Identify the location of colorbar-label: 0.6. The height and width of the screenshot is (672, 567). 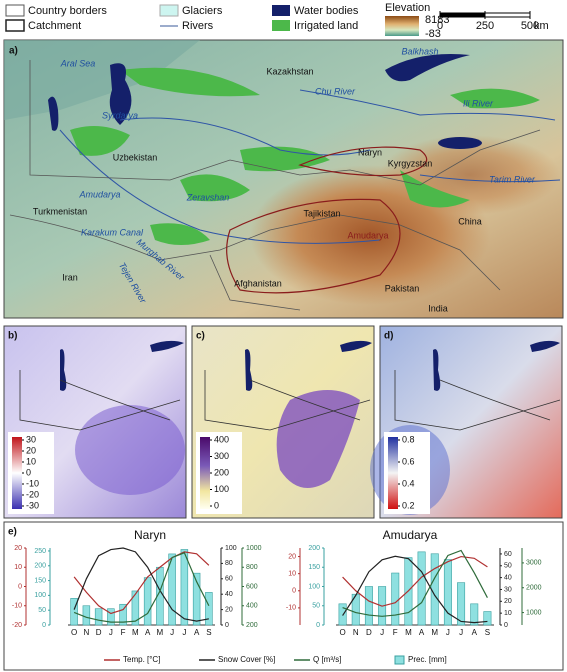
(408, 461).